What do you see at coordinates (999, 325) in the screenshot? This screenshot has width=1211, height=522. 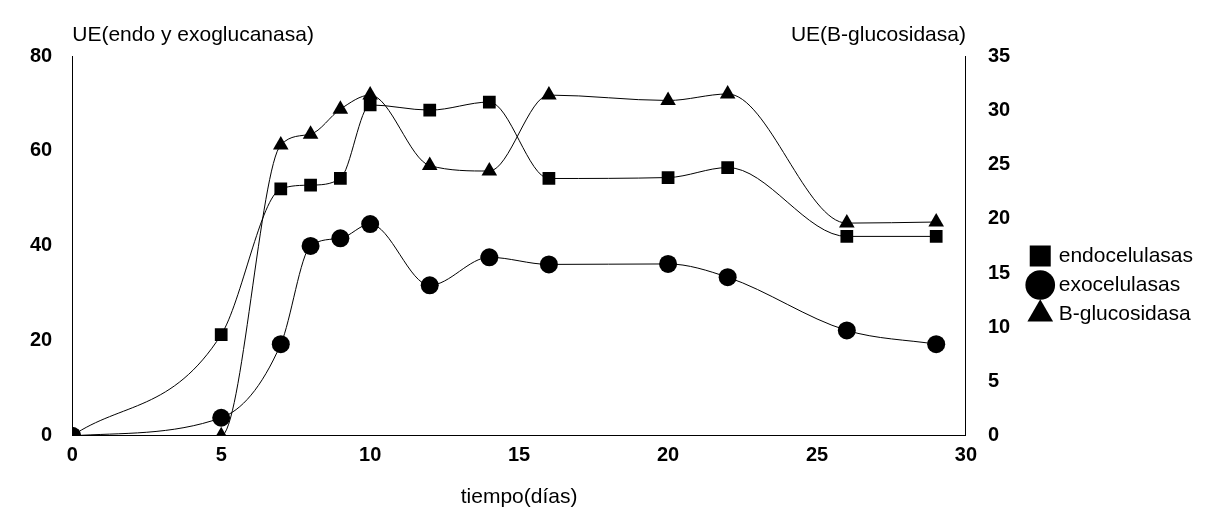 I see `y2-tick-label: 10` at bounding box center [999, 325].